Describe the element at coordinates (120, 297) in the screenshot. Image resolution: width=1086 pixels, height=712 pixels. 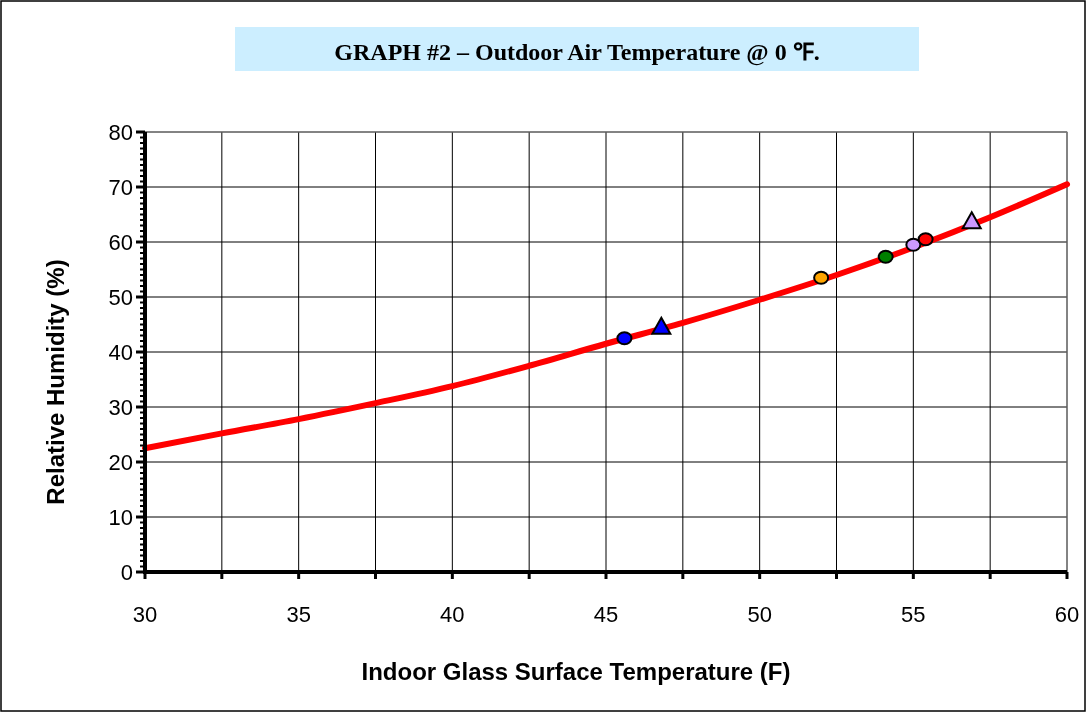
I see `y-tick-label: 50` at that location.